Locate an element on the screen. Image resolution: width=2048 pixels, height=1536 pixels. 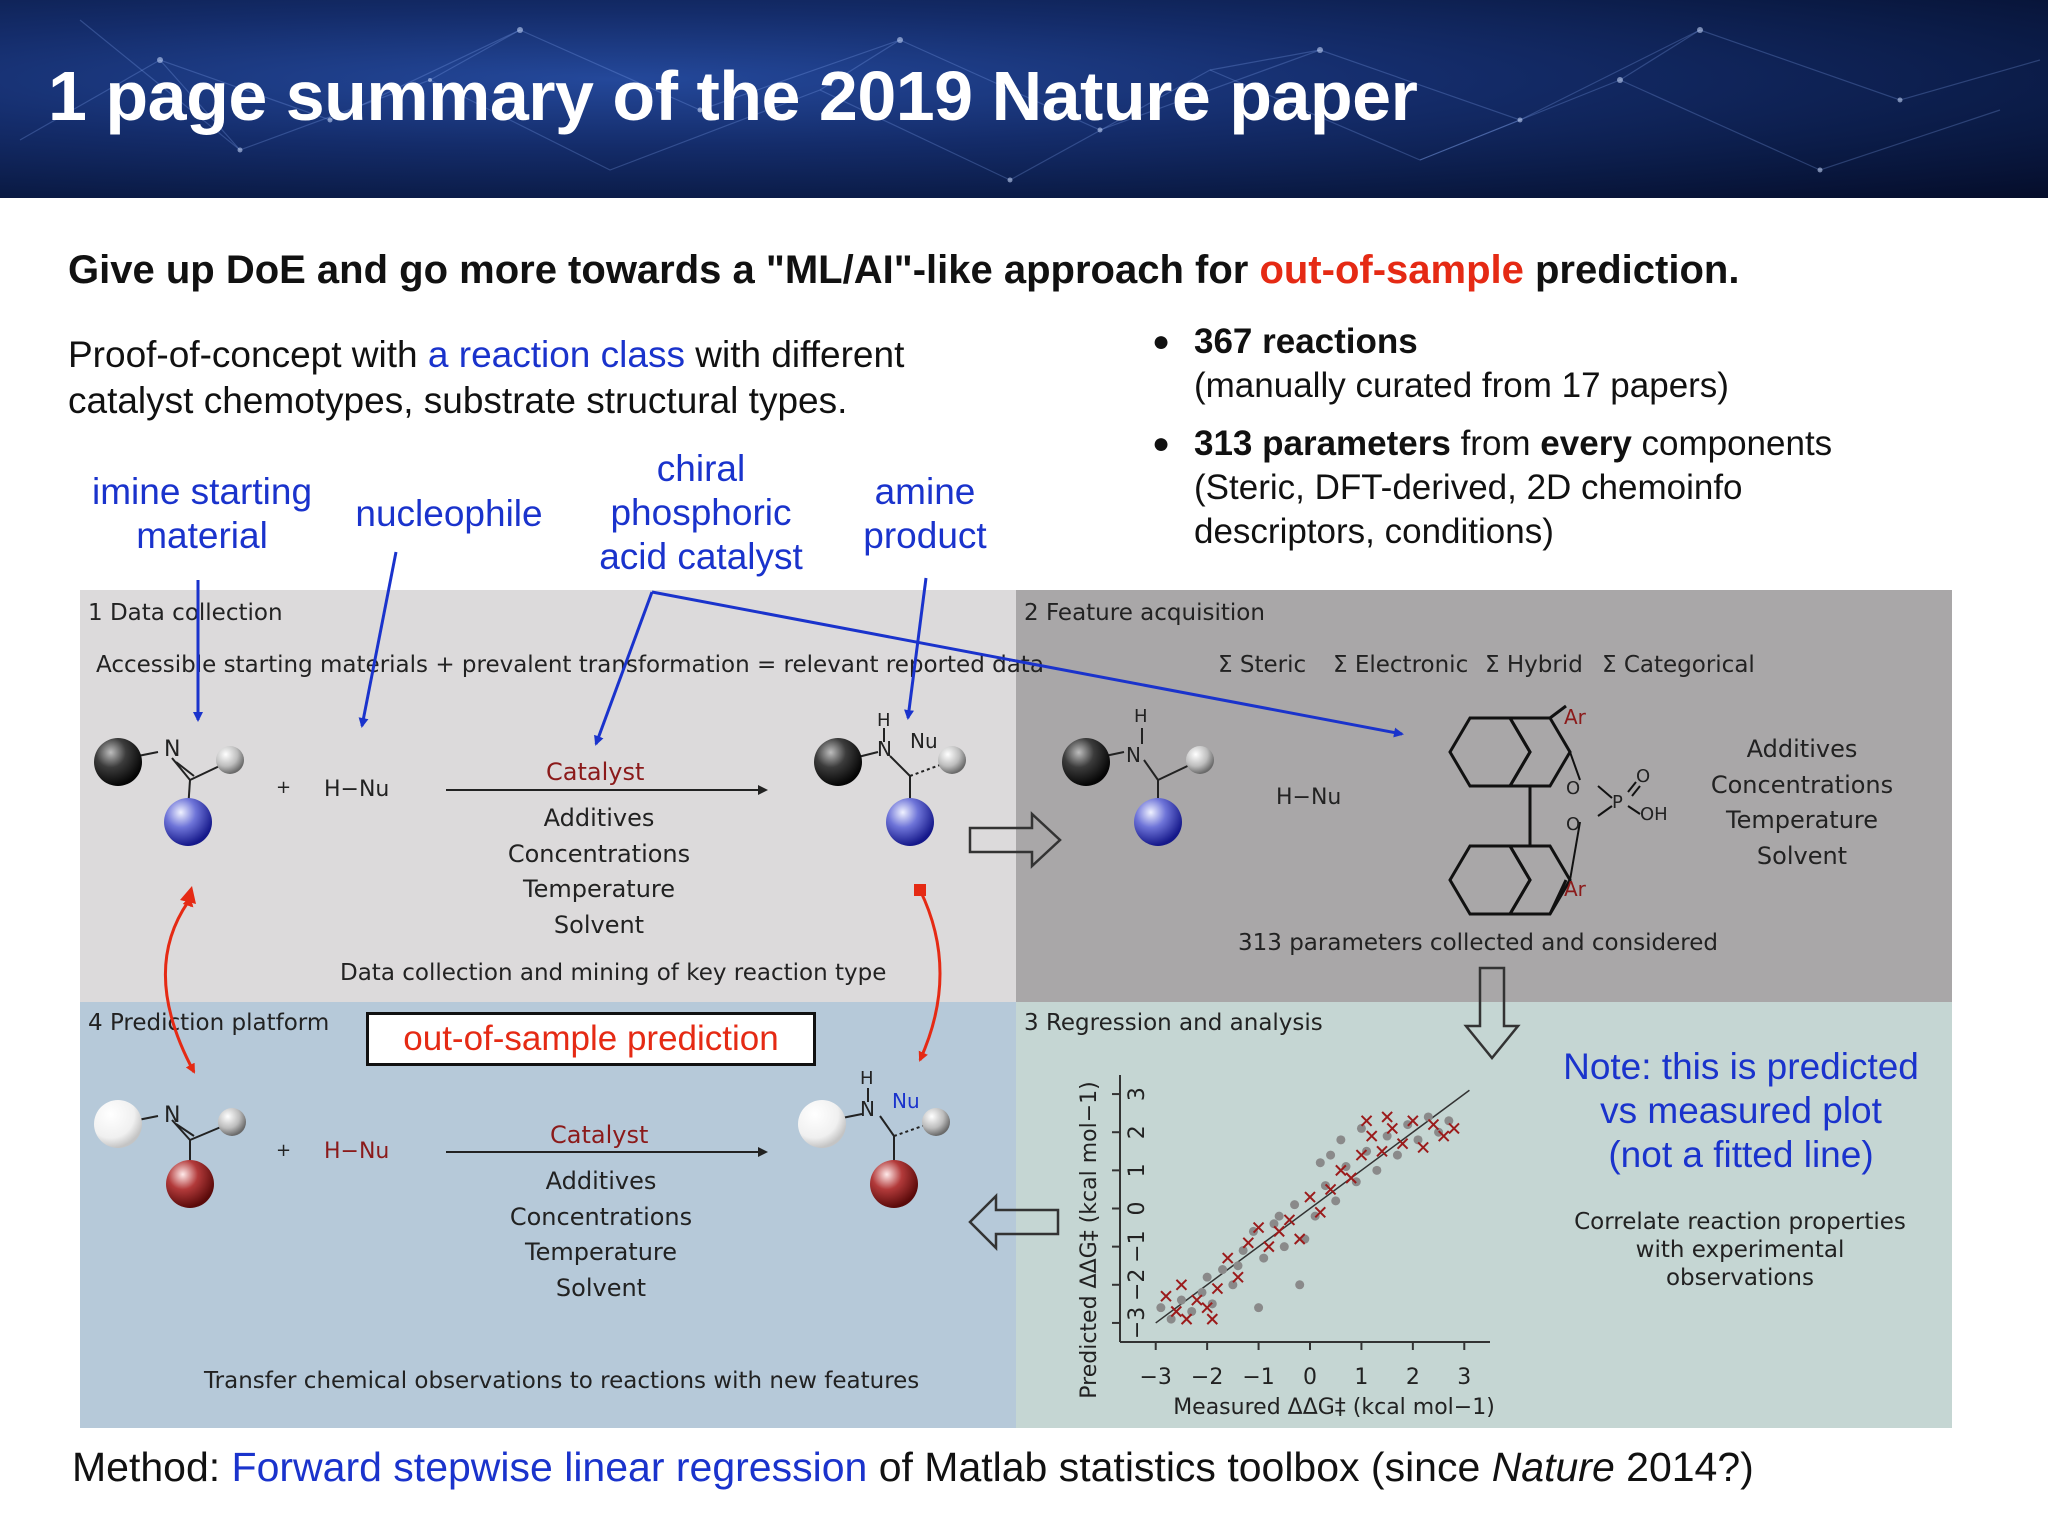
headline-highlight: out-of-sample is located at coordinates (1391, 270).